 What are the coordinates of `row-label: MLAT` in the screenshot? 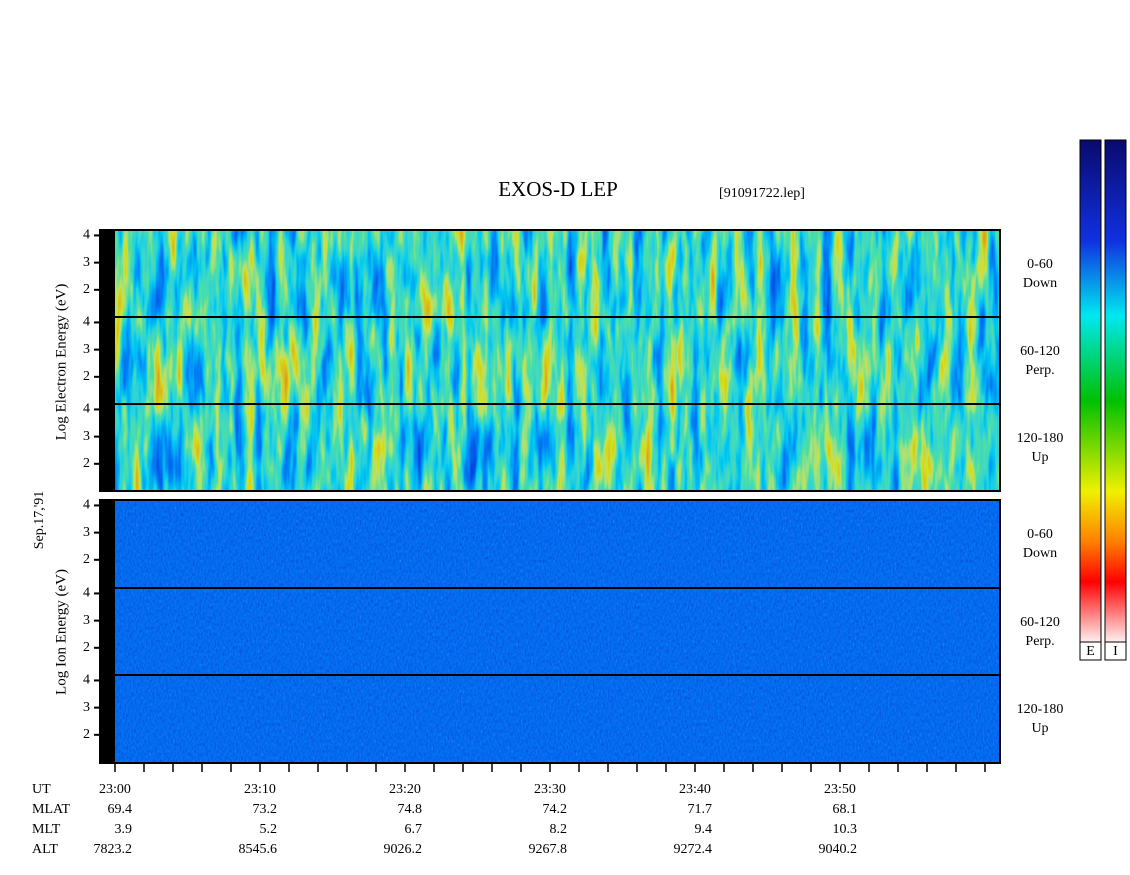 It's located at (51, 809).